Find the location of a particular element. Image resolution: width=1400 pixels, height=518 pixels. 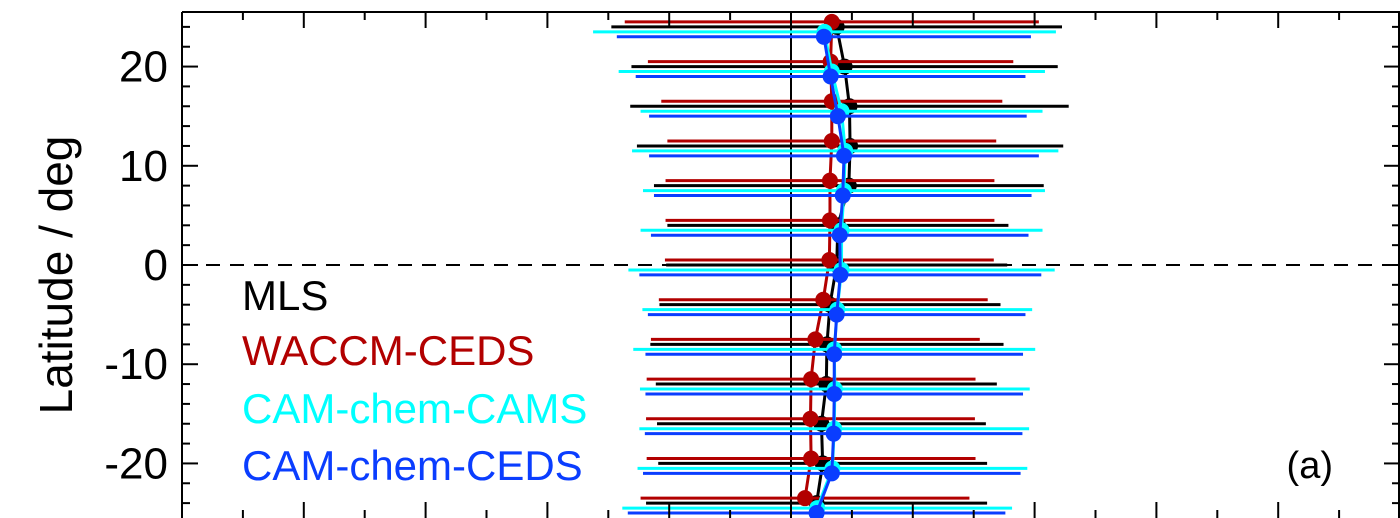

y-tick-label: 20 is located at coordinates (143, 67).